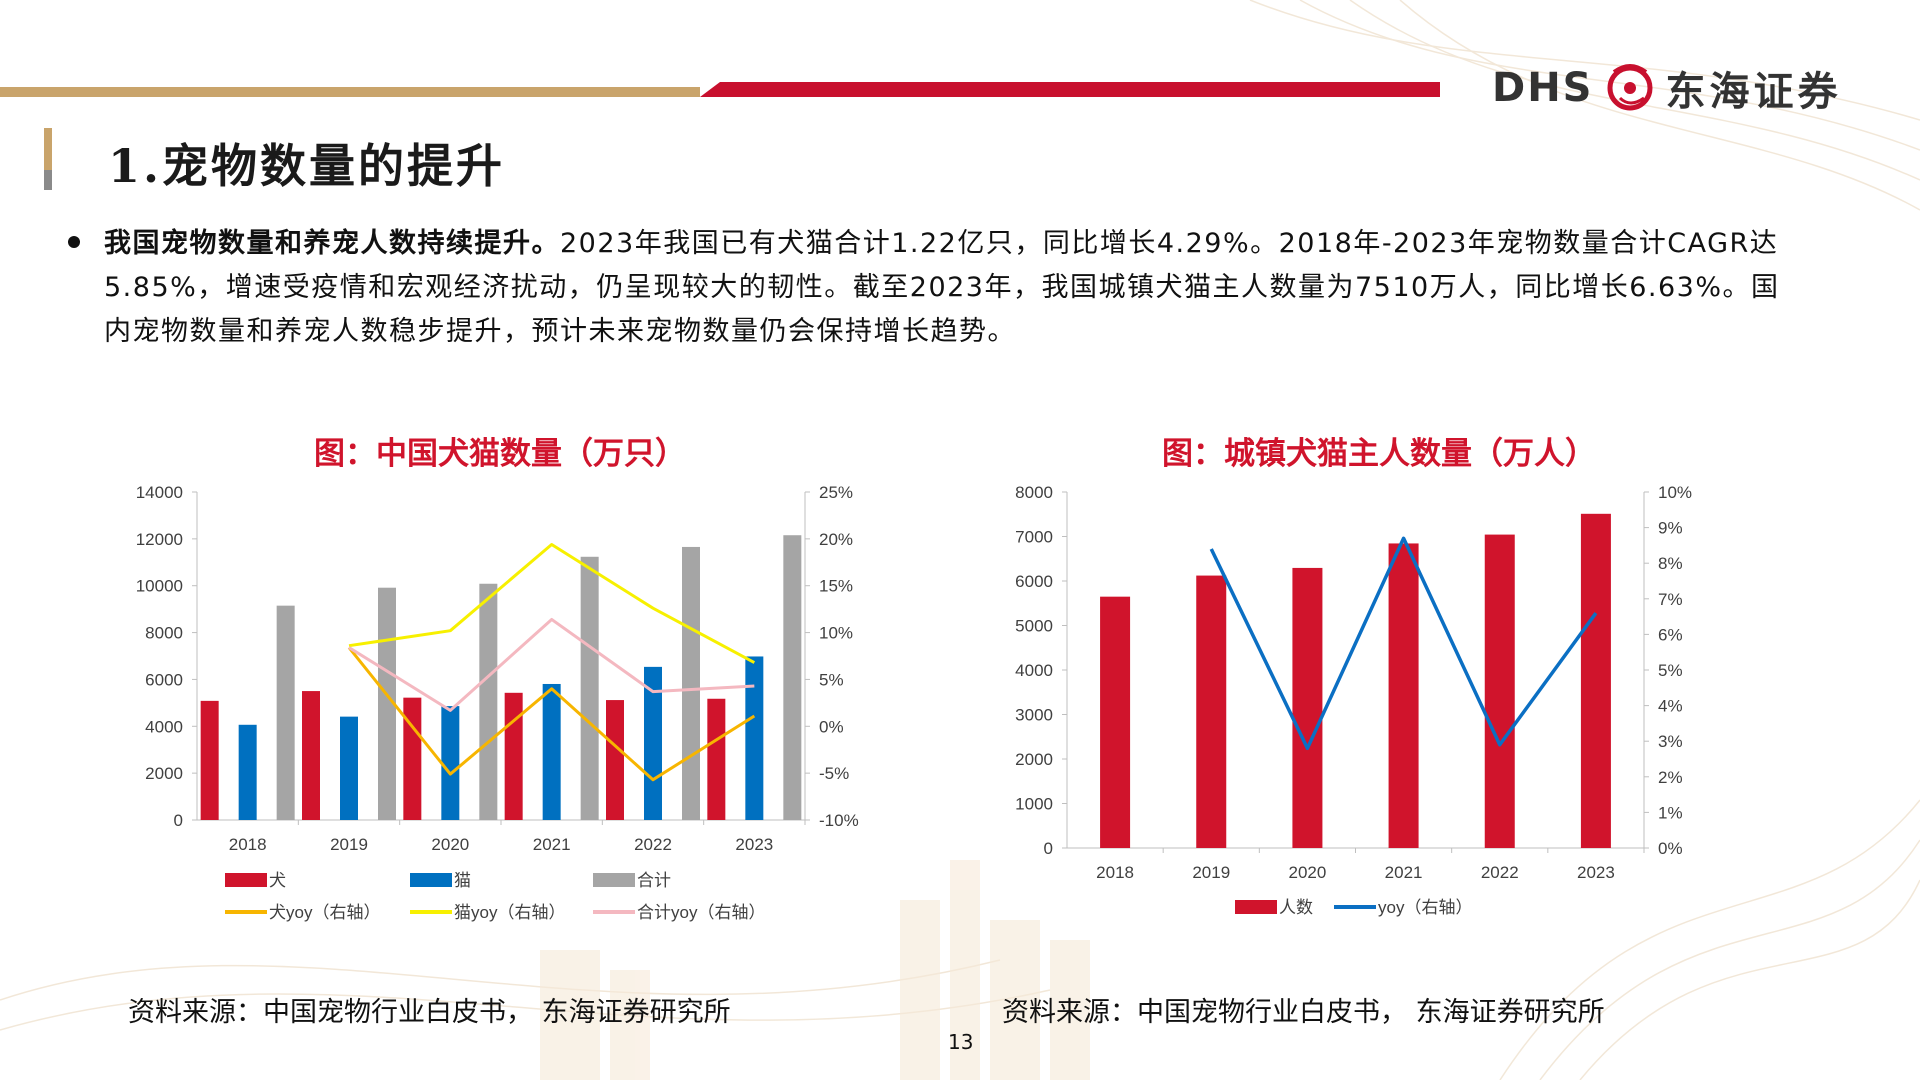 The height and width of the screenshot is (1080, 1920). Describe the element at coordinates (431, 880) in the screenshot. I see `legend-swatch-猫` at that location.